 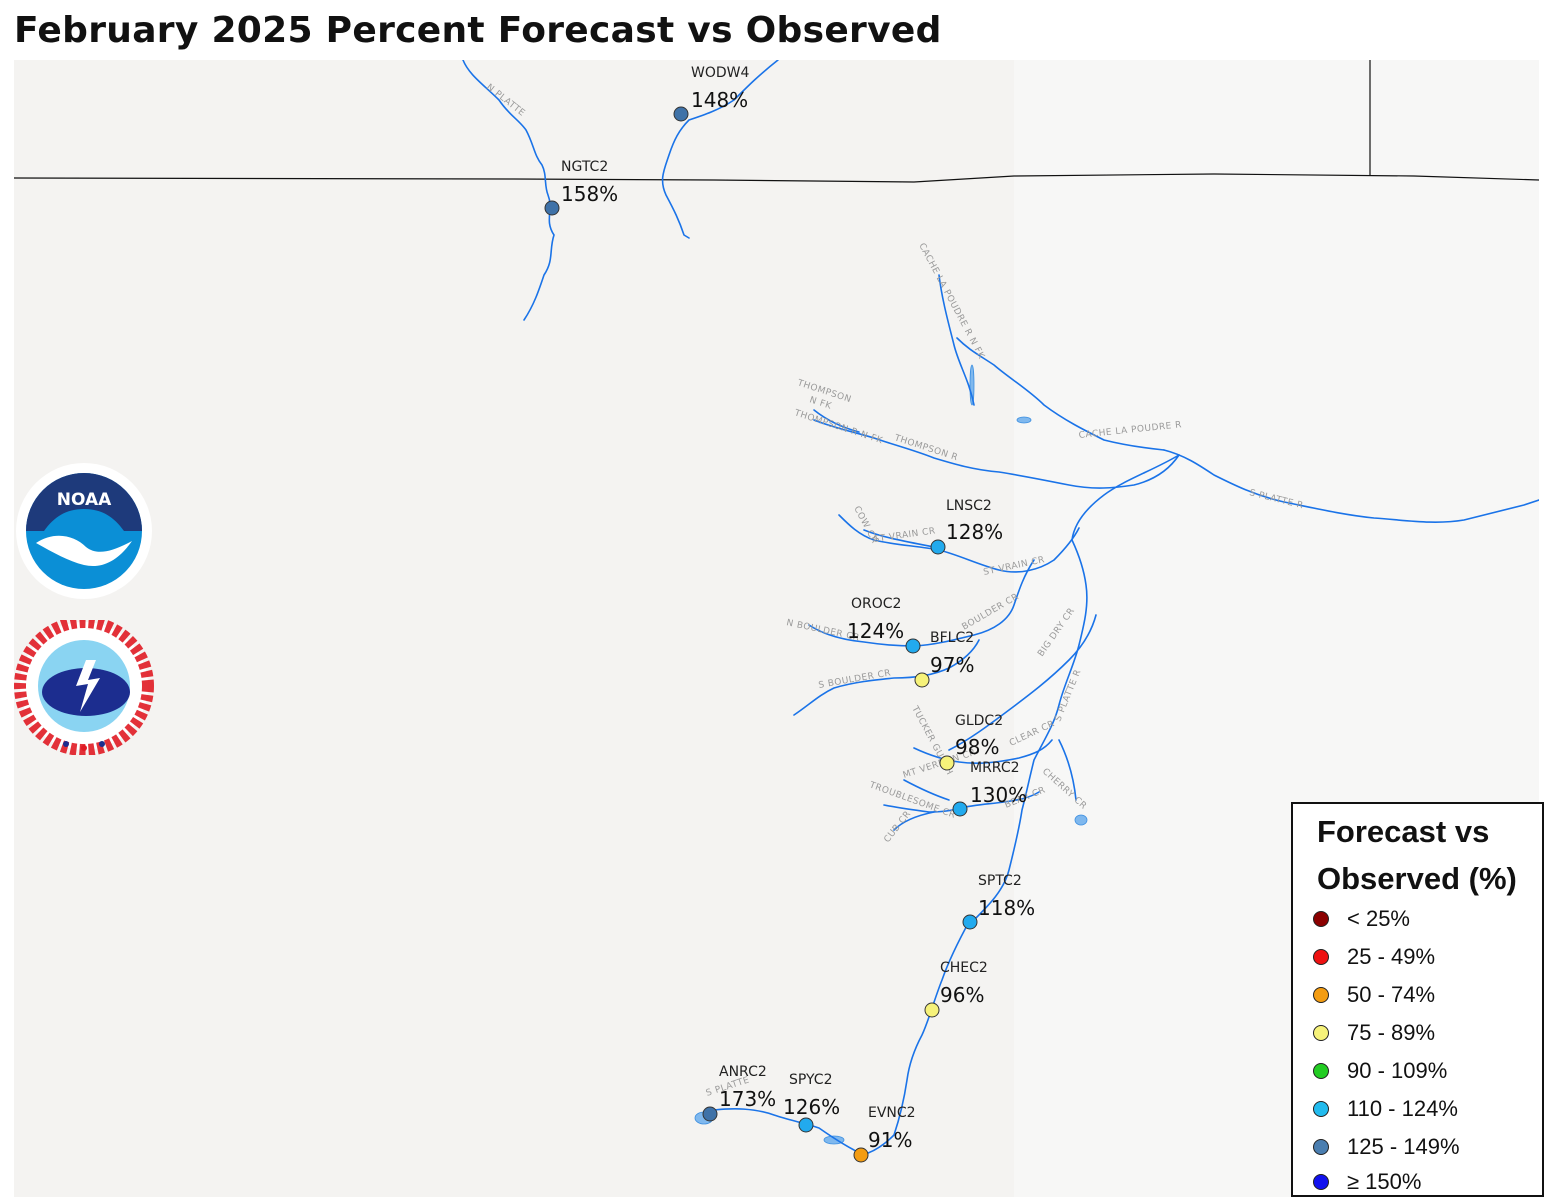 What do you see at coordinates (1000, 881) in the screenshot?
I see `station-id: SPTC2` at bounding box center [1000, 881].